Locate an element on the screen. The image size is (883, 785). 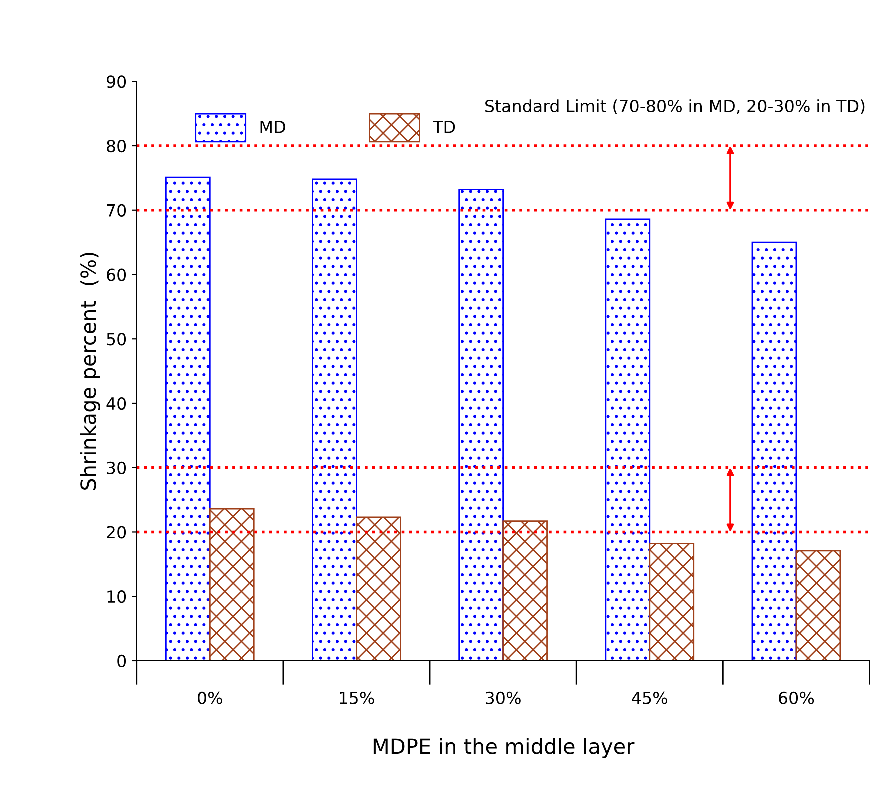
y-tick-label: 20 is located at coordinates (116, 532).